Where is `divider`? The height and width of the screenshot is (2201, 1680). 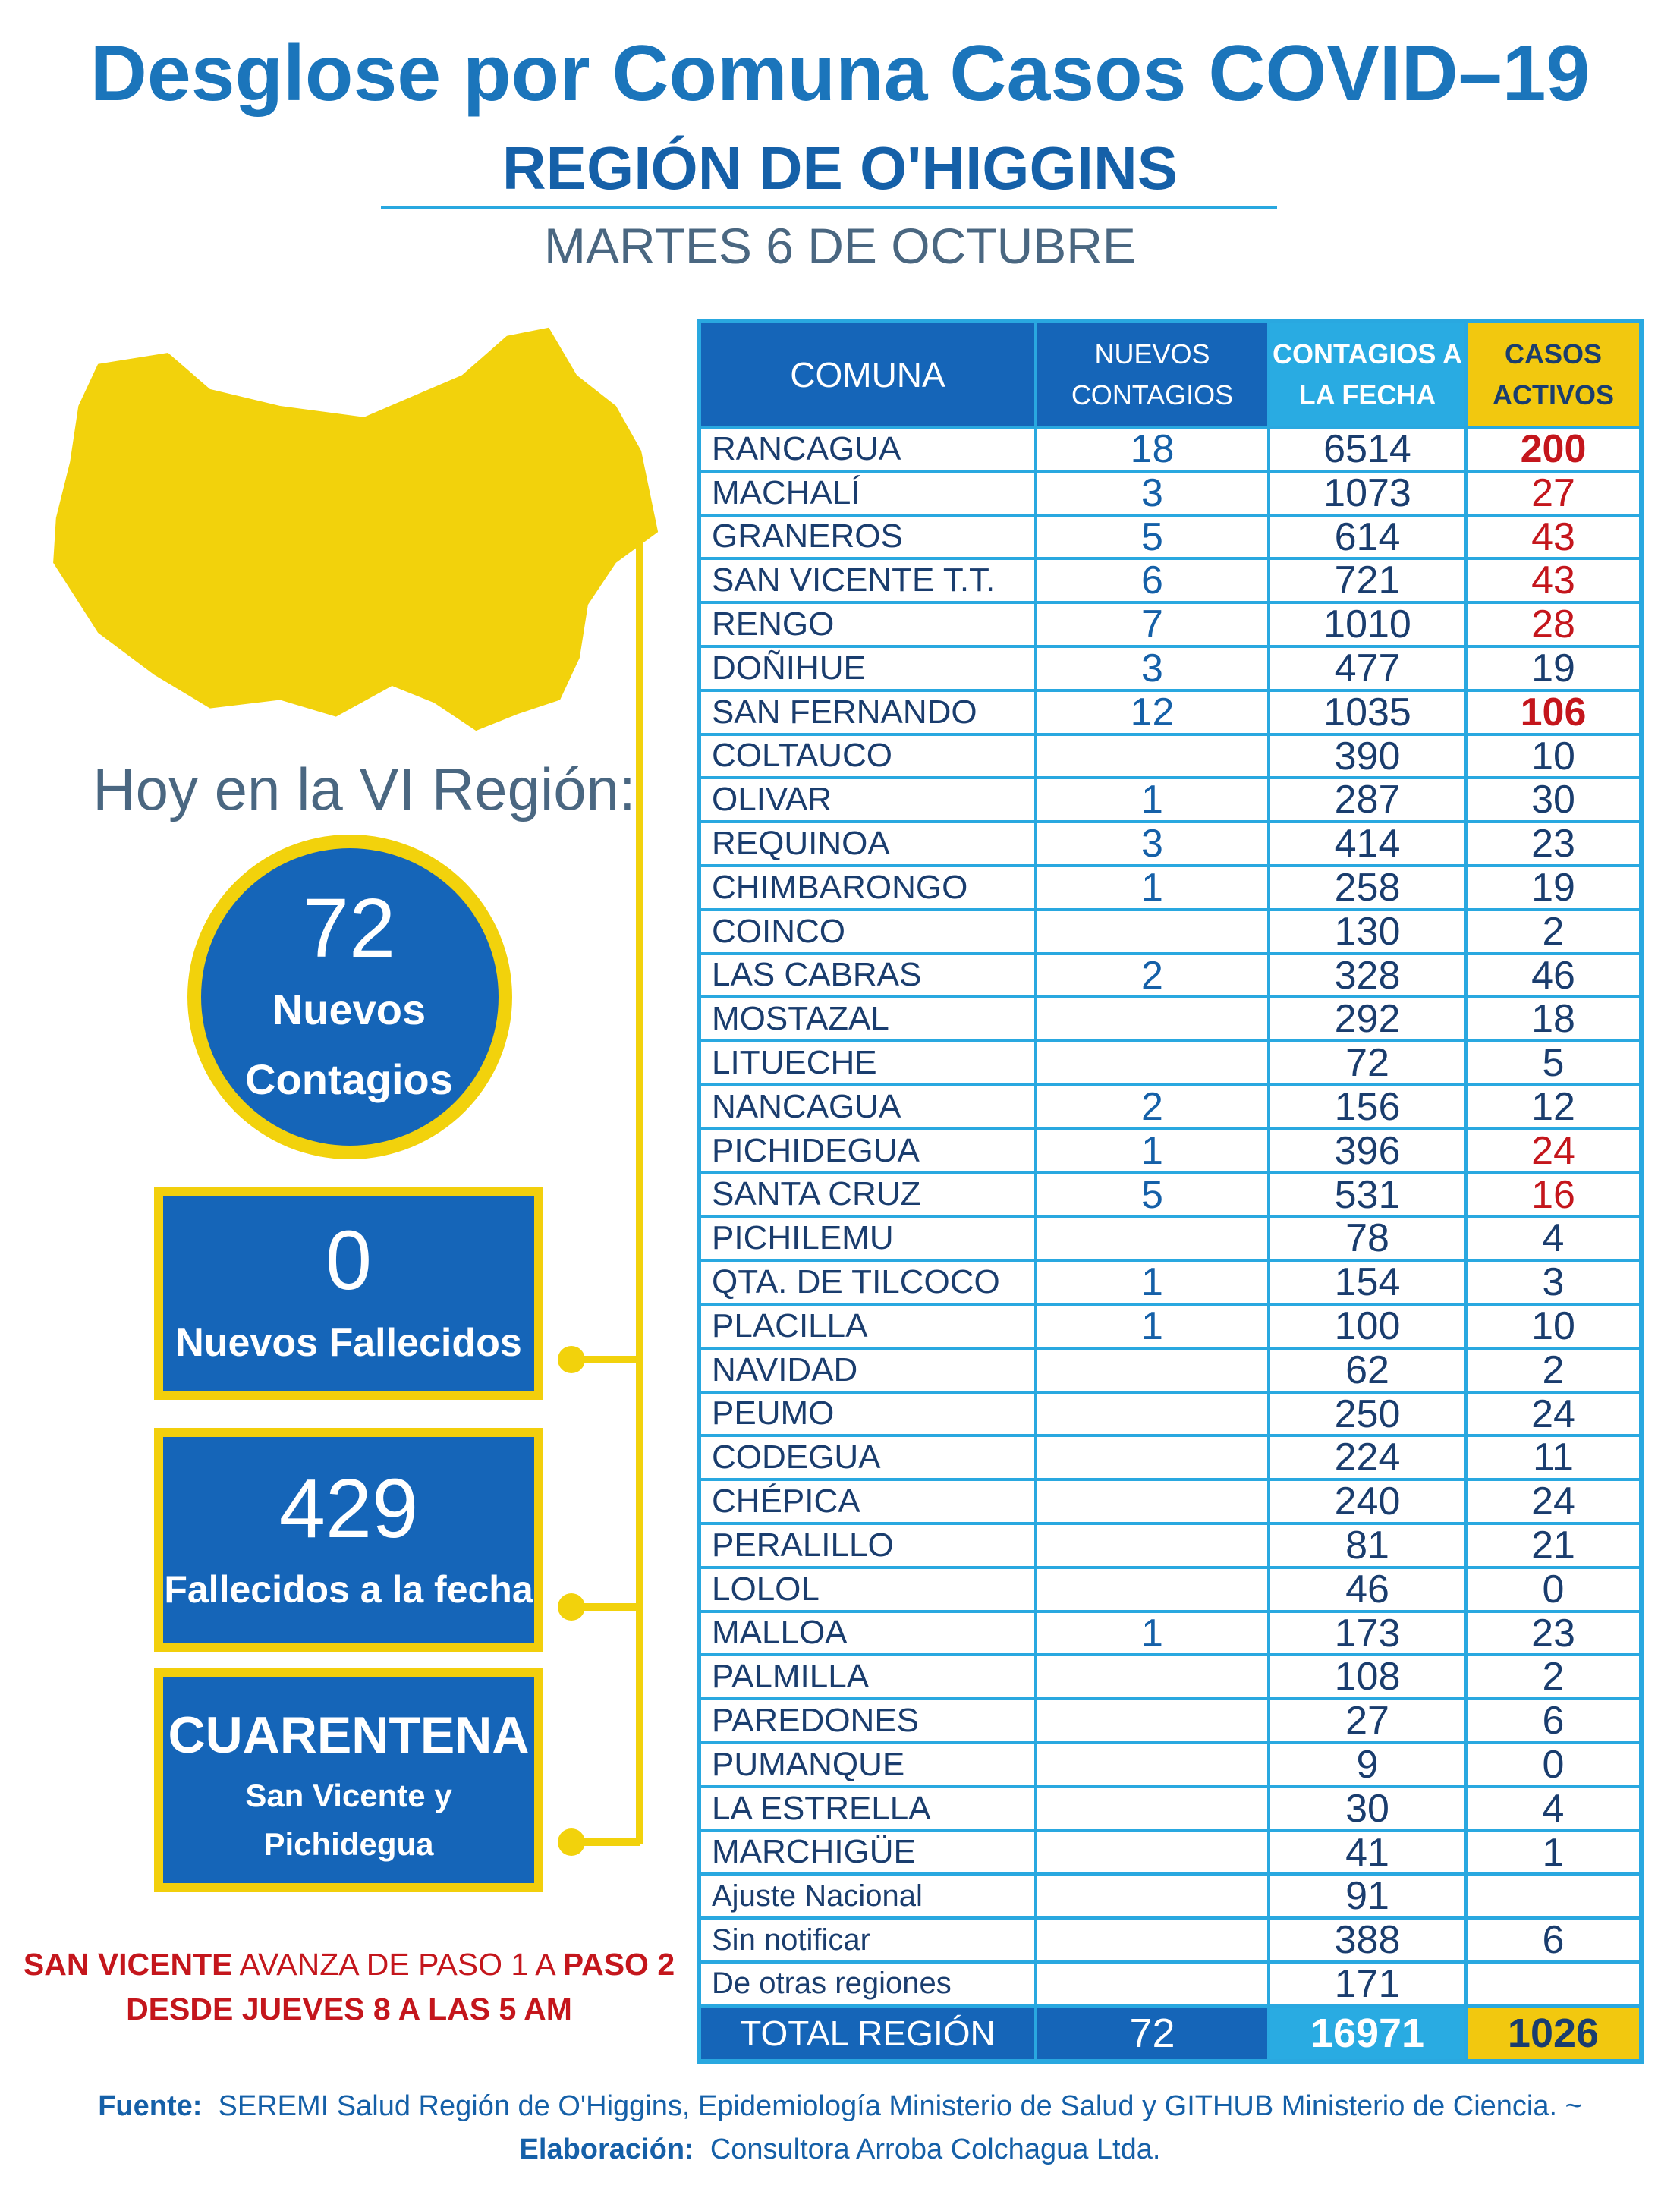
divider is located at coordinates (829, 207).